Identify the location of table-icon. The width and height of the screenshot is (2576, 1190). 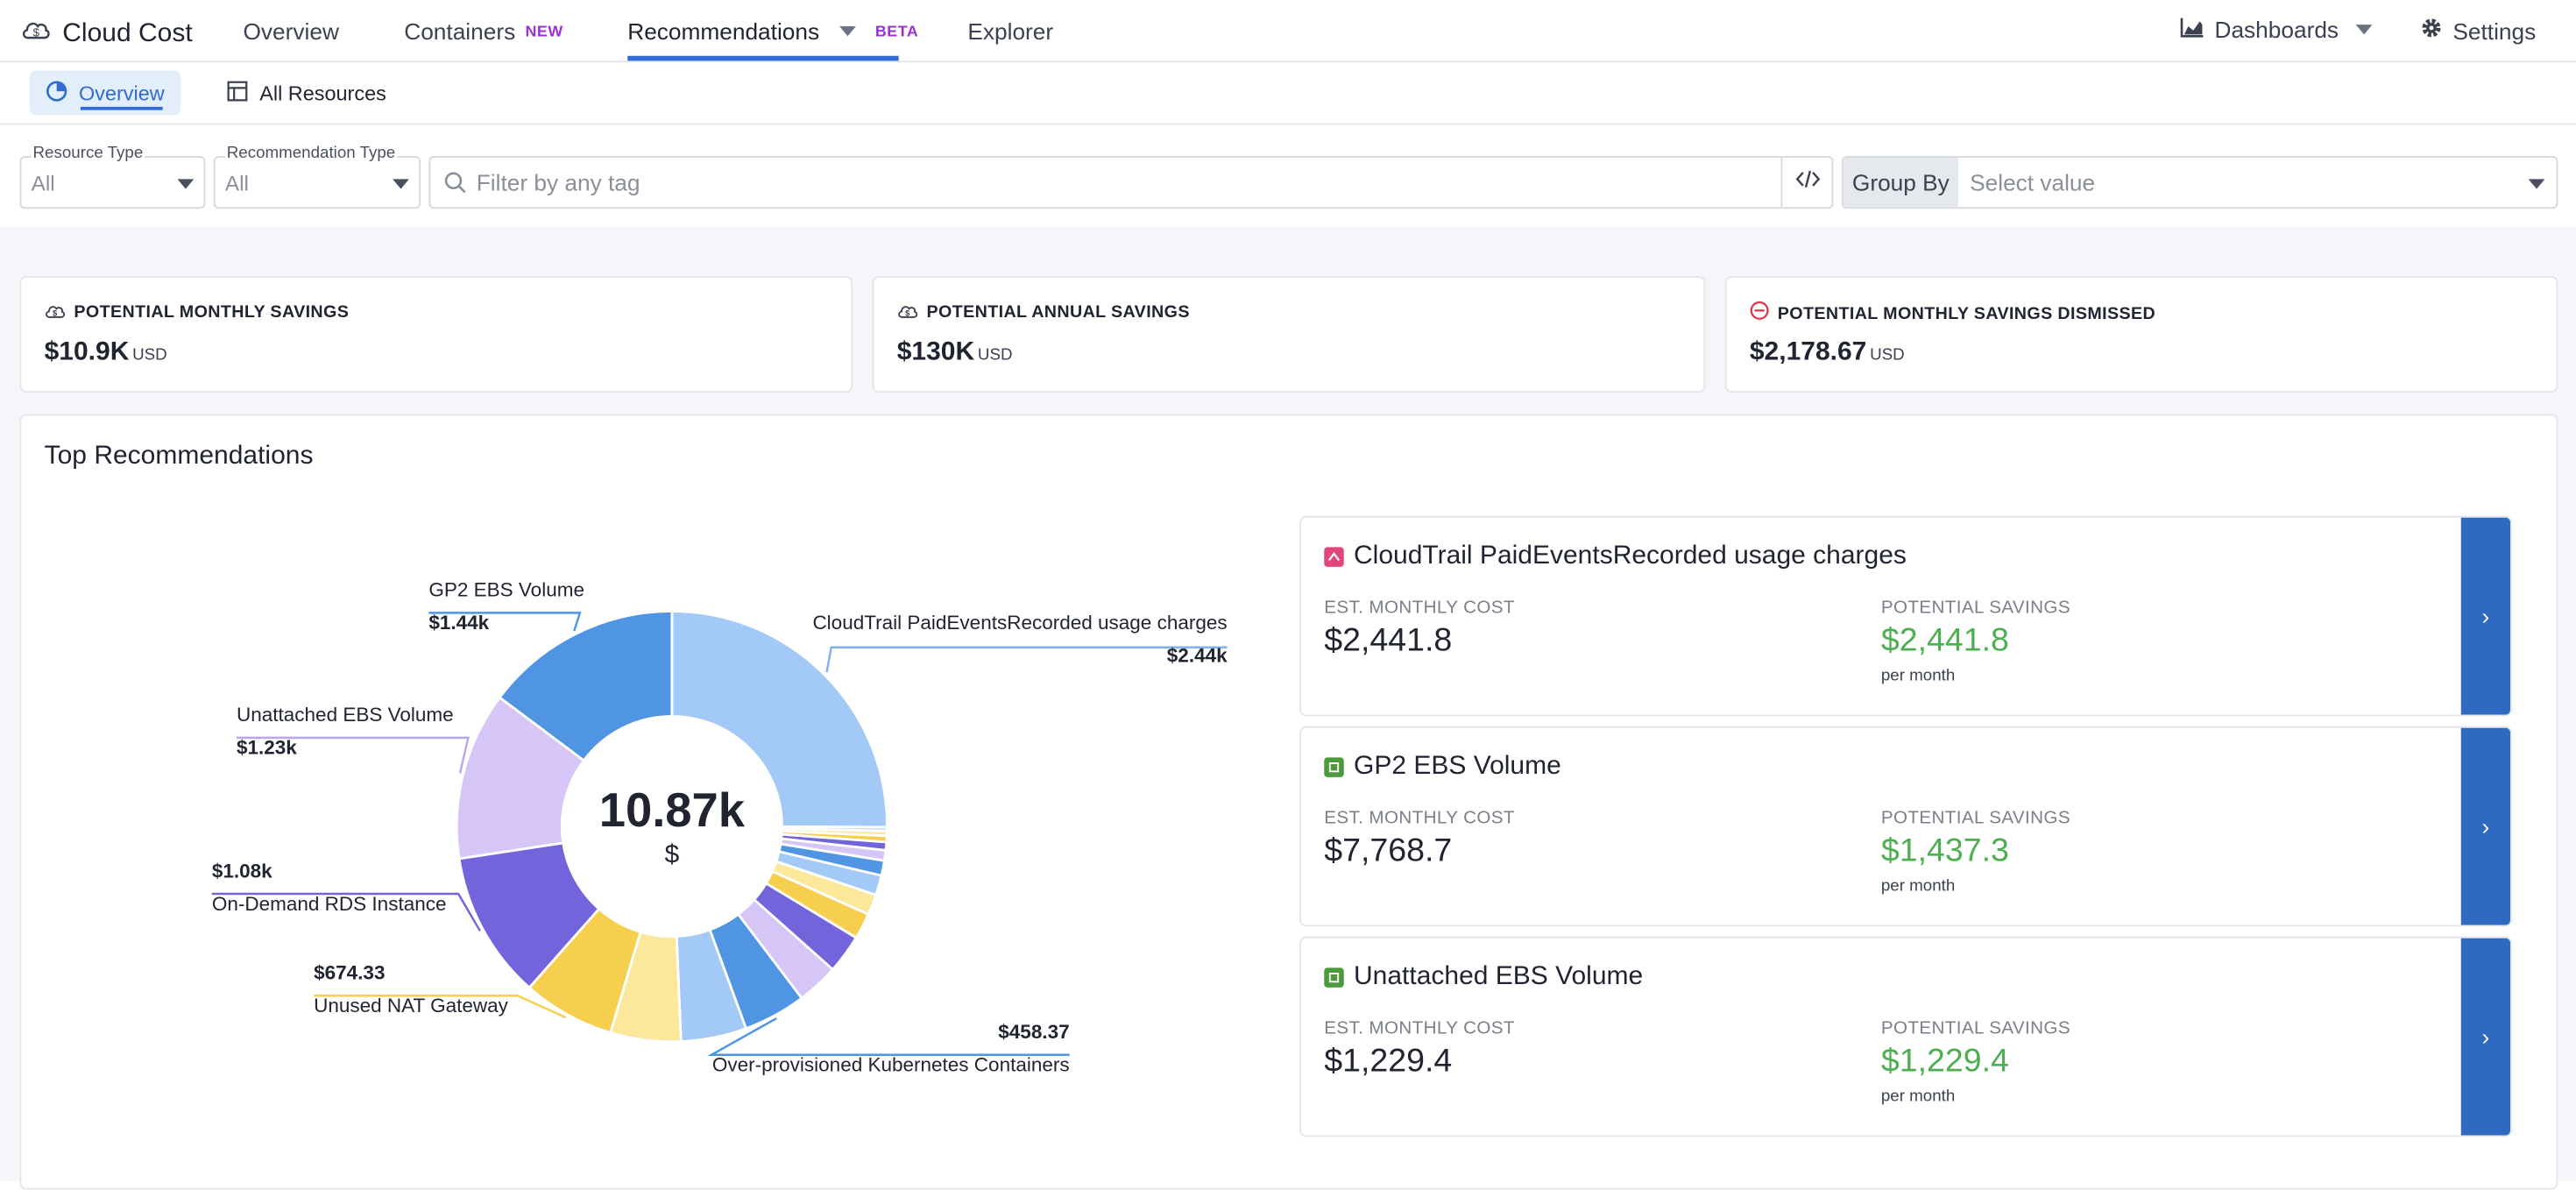
(237, 93).